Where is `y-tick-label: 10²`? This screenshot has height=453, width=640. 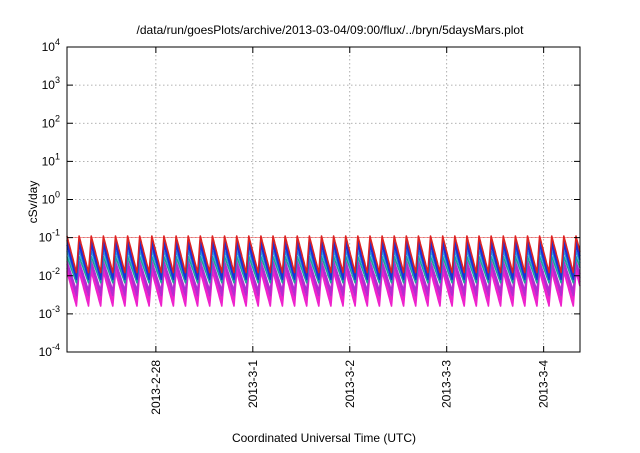 y-tick-label: 10² is located at coordinates (51, 121).